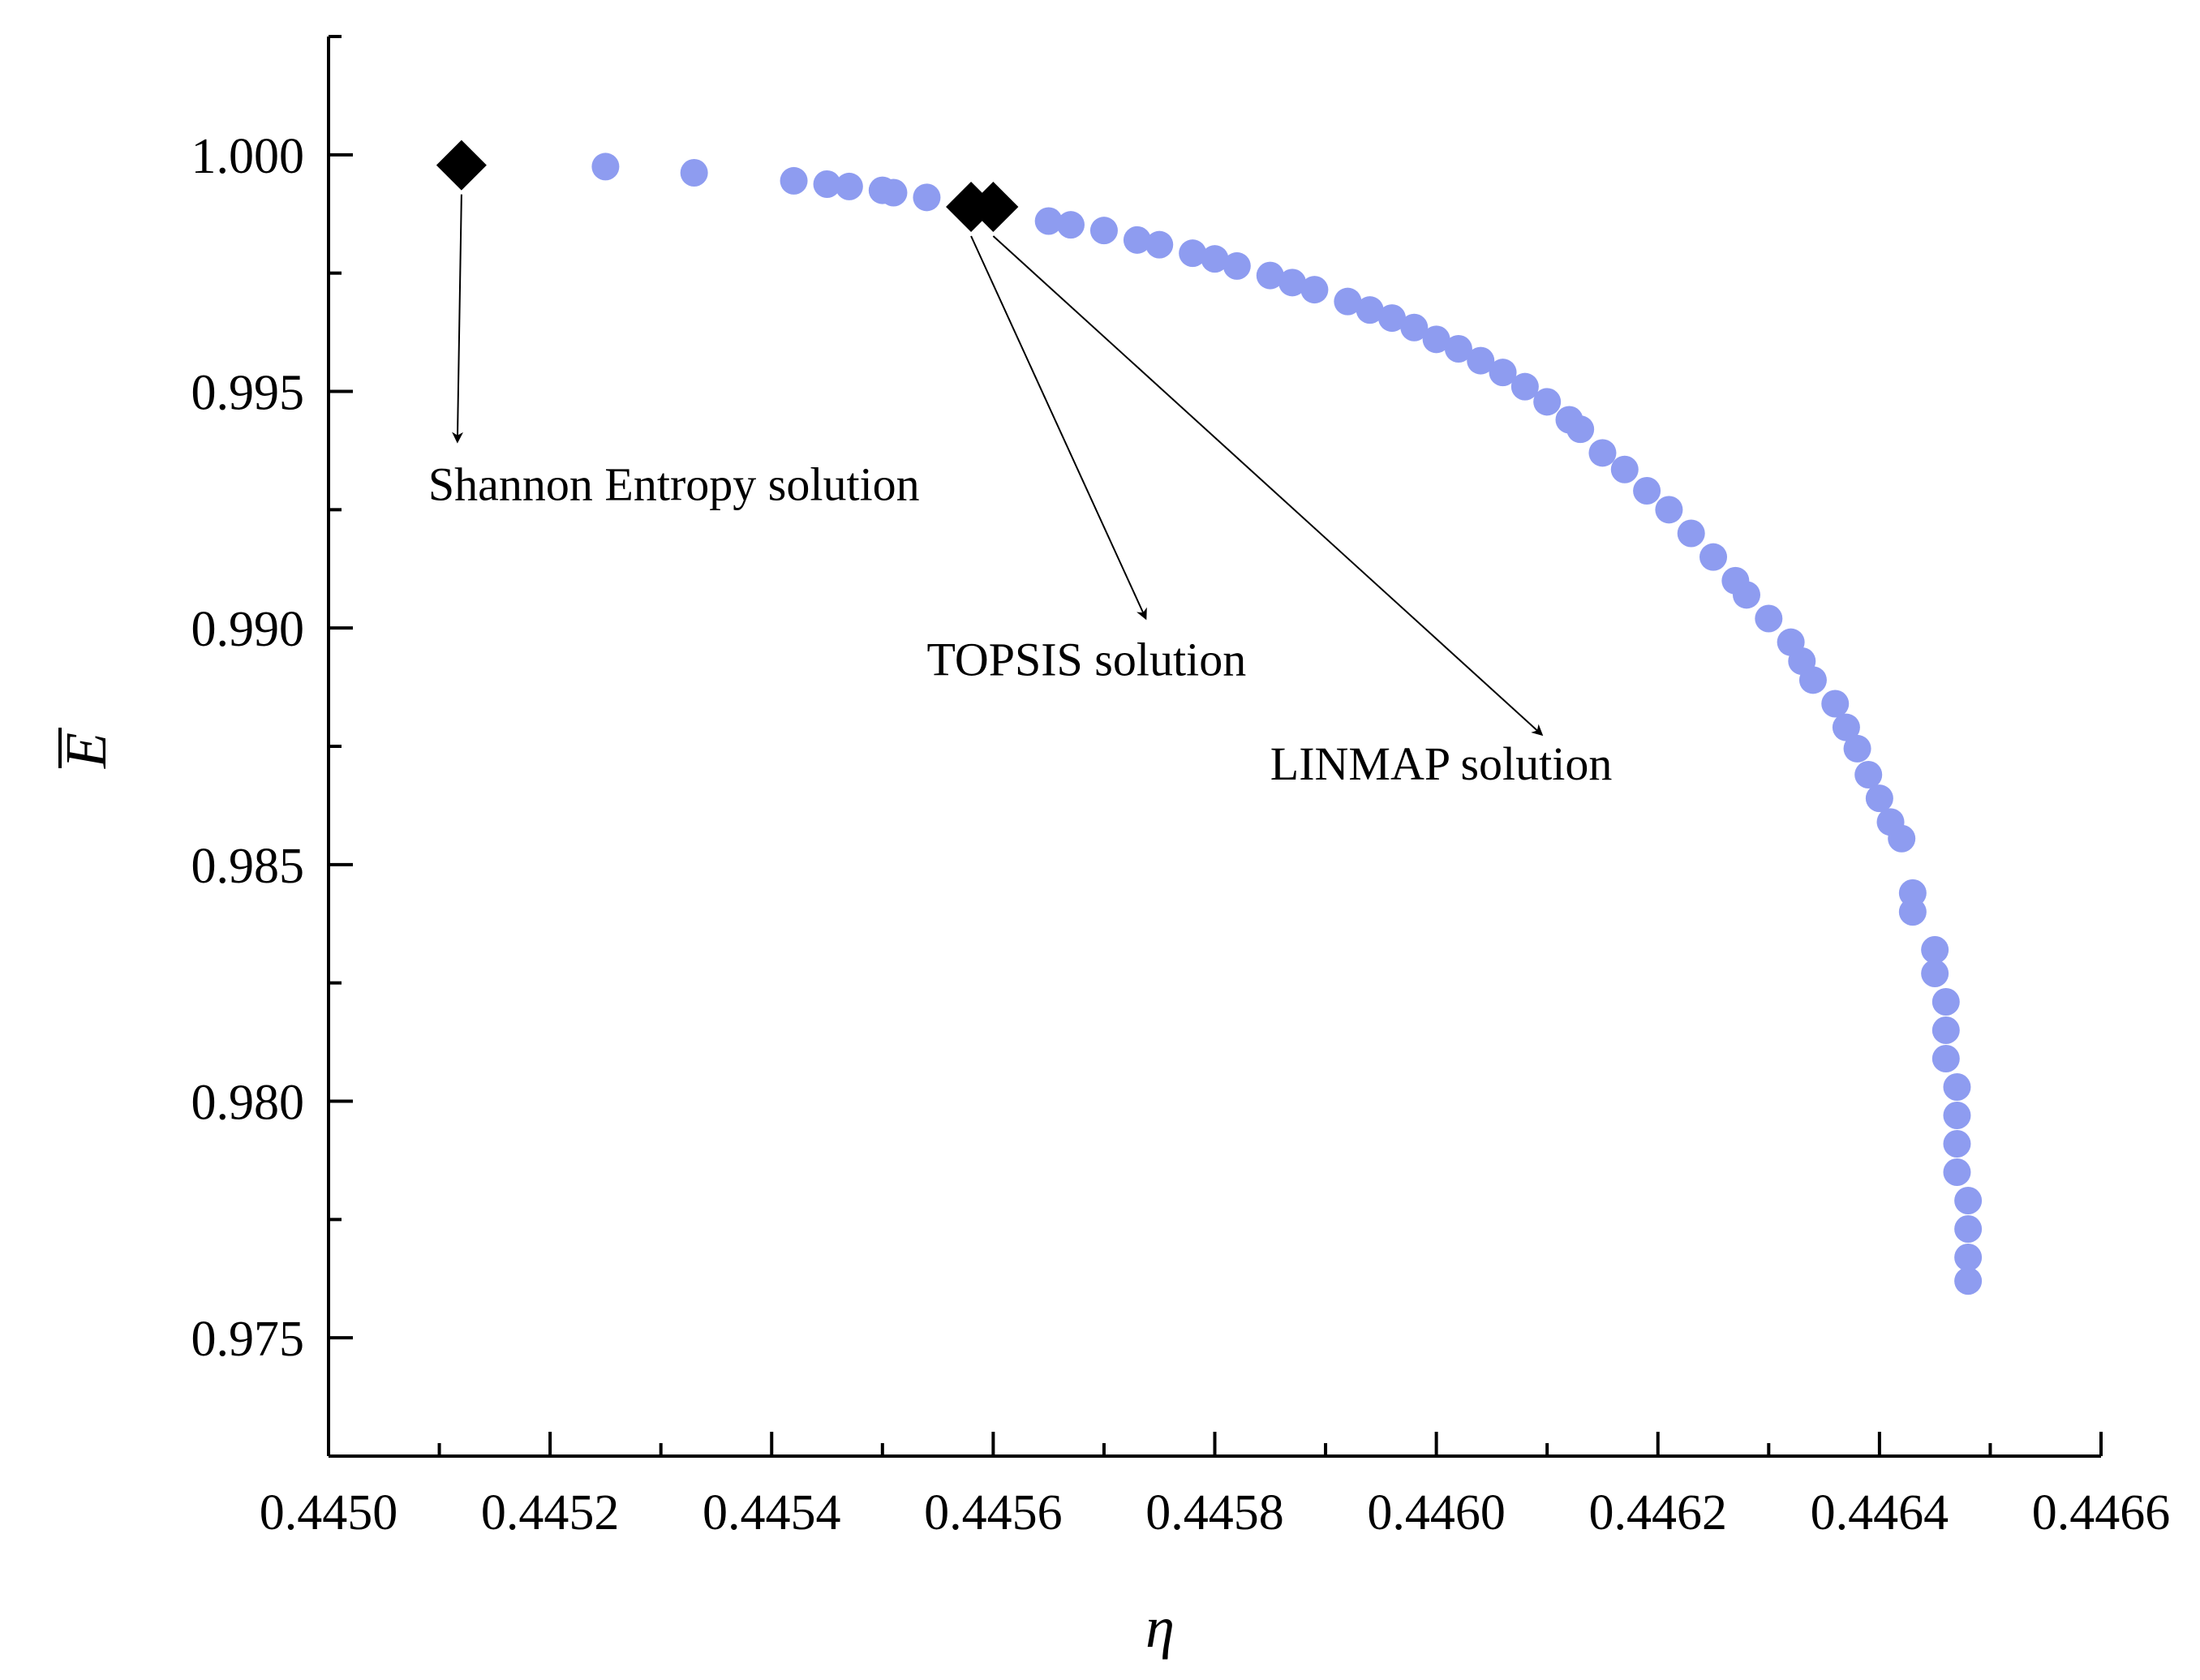 Image resolution: width=2200 pixels, height=1680 pixels. I want to click on annotation-label: Shannon Entropy solution, so click(674, 485).